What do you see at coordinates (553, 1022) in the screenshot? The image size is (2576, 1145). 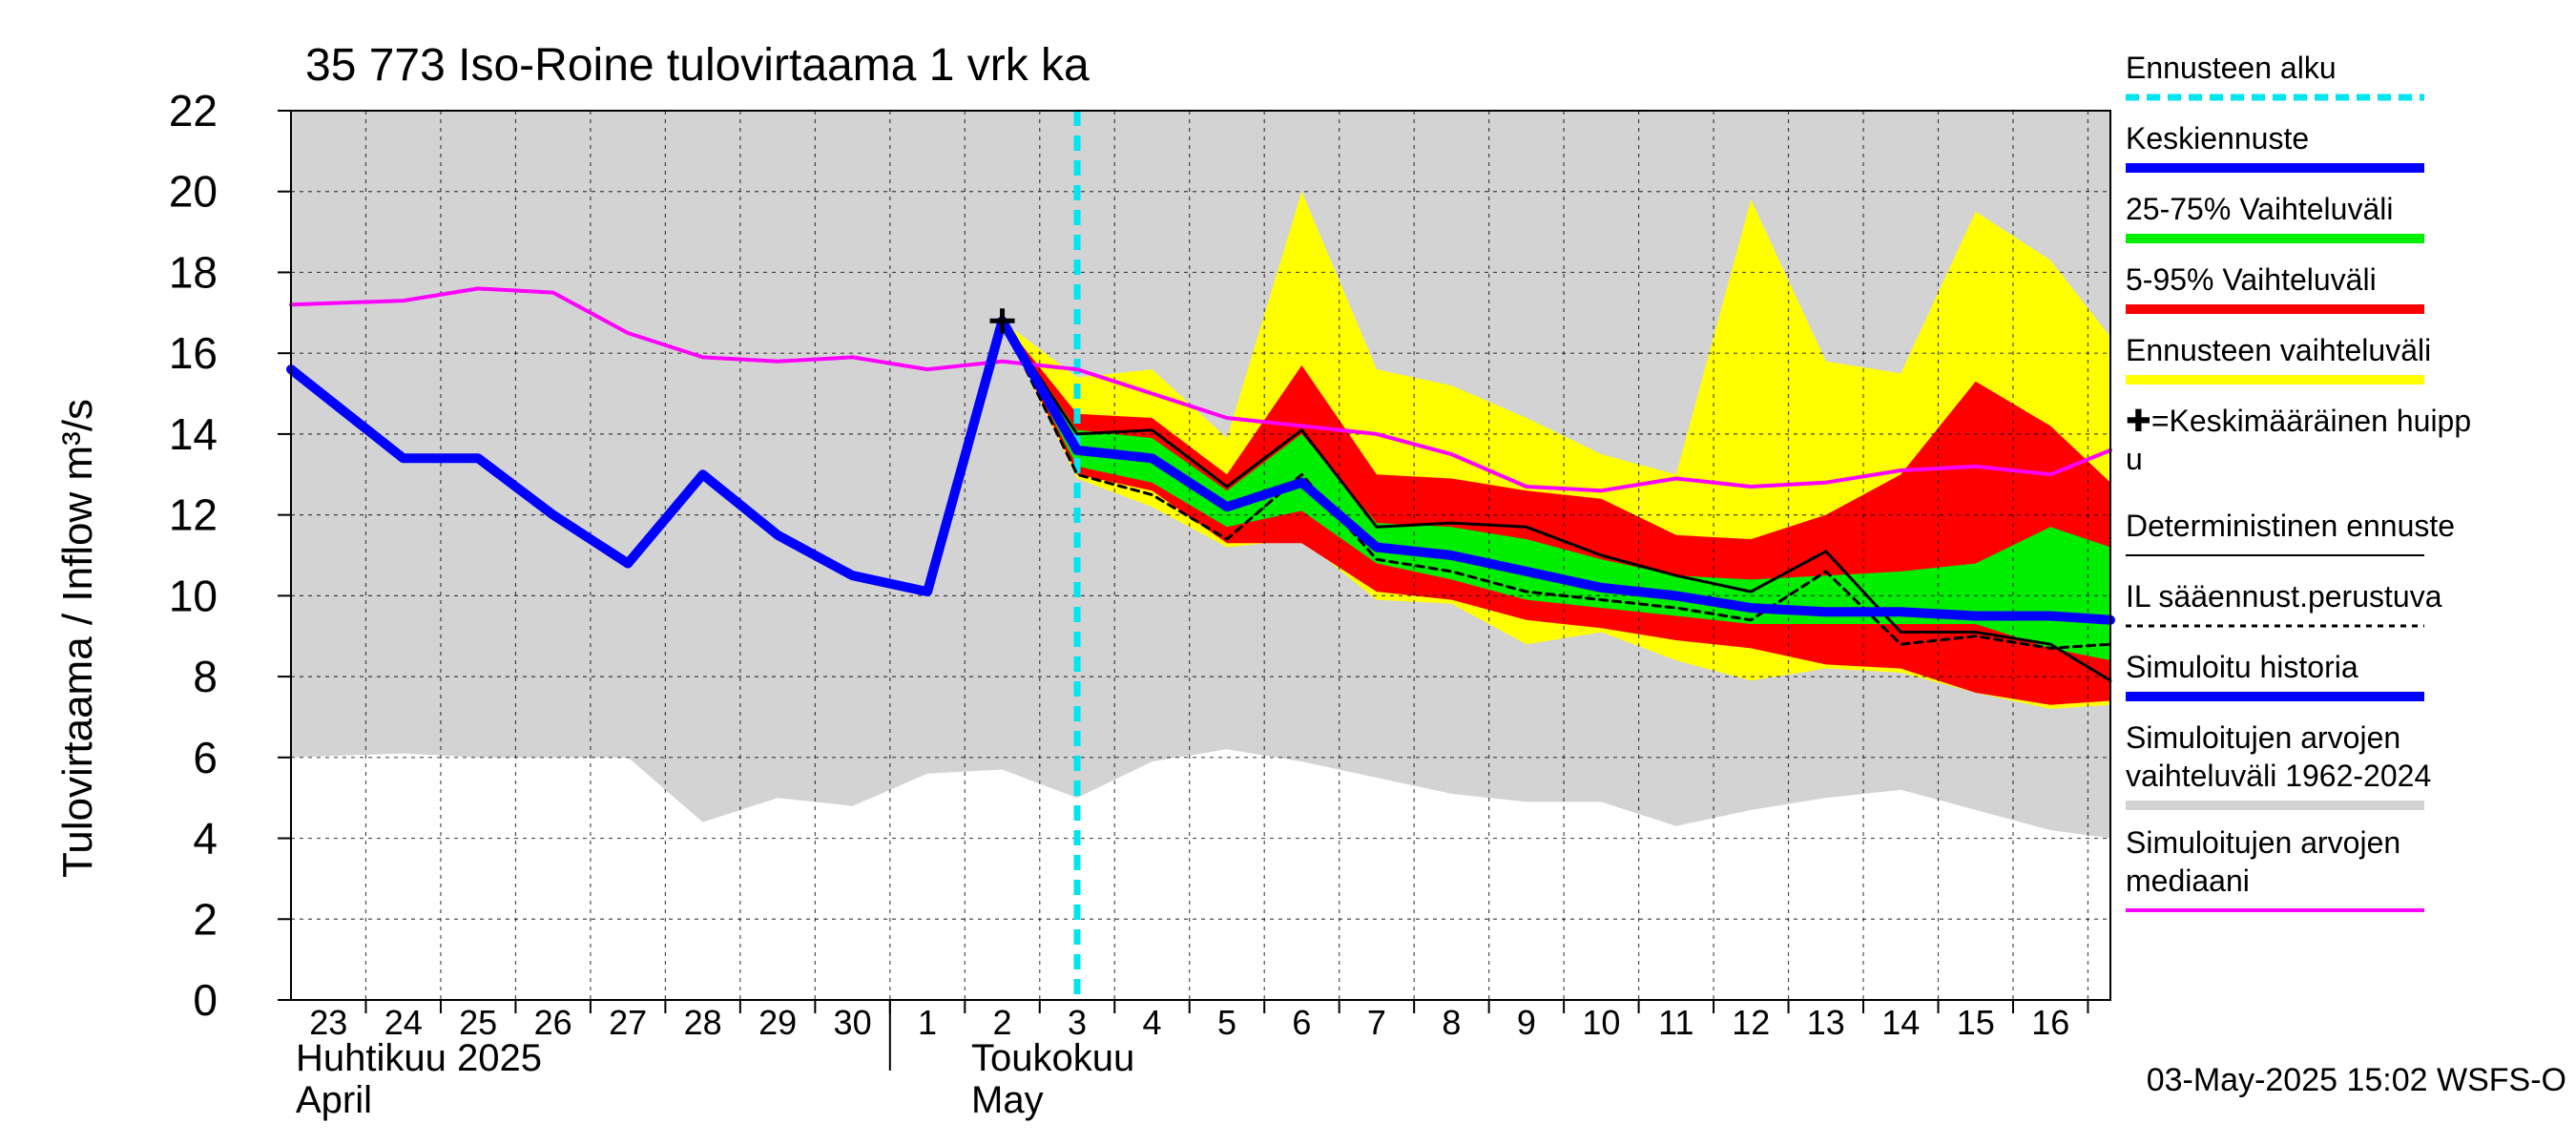 I see `x-tick-label-3: 26` at bounding box center [553, 1022].